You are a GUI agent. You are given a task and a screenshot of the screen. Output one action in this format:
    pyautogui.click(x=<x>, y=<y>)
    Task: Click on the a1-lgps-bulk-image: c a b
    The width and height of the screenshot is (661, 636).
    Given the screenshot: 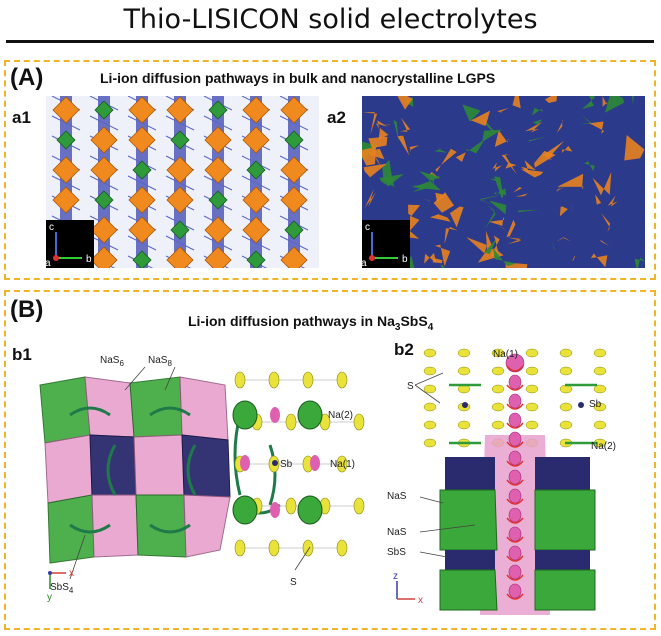 What is the action you would take?
    pyautogui.click(x=182, y=182)
    